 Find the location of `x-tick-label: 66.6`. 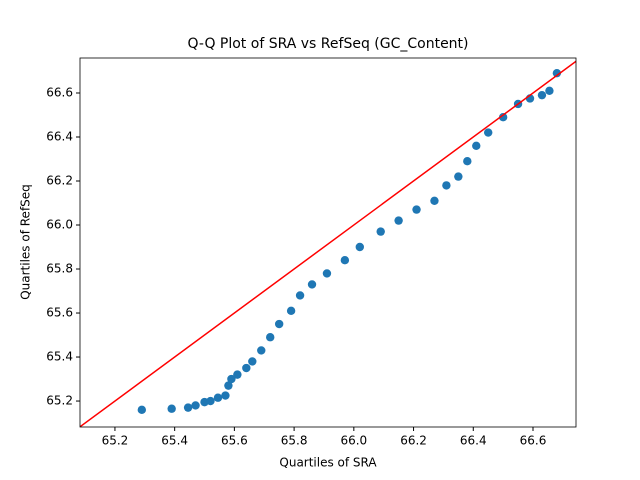

x-tick-label: 66.6 is located at coordinates (533, 441).